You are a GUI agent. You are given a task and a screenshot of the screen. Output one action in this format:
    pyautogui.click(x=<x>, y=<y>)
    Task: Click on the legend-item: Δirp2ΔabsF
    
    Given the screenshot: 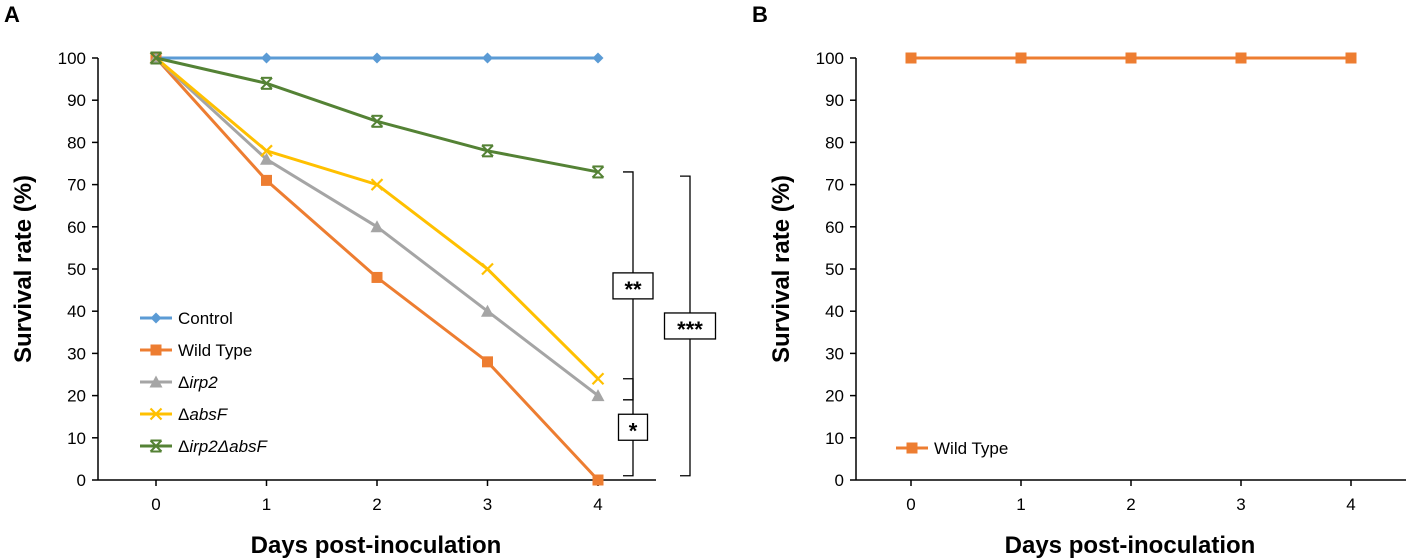 What is the action you would take?
    pyautogui.click(x=204, y=446)
    